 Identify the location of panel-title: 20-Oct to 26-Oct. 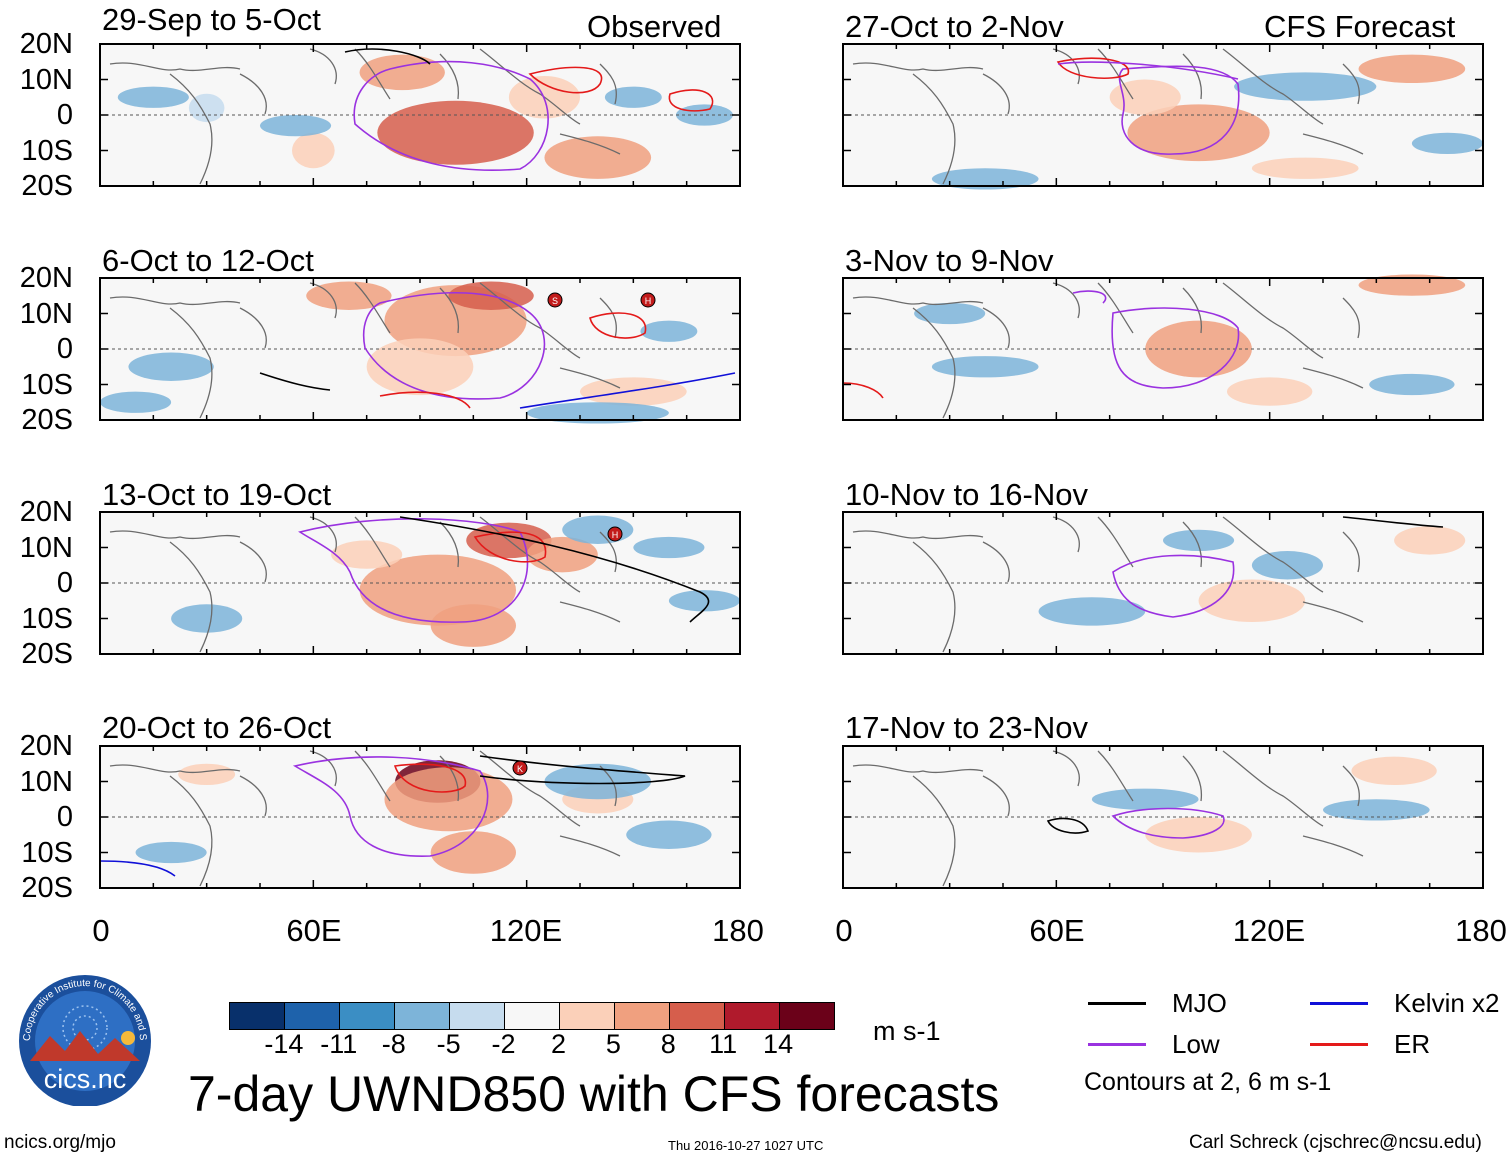
(217, 727).